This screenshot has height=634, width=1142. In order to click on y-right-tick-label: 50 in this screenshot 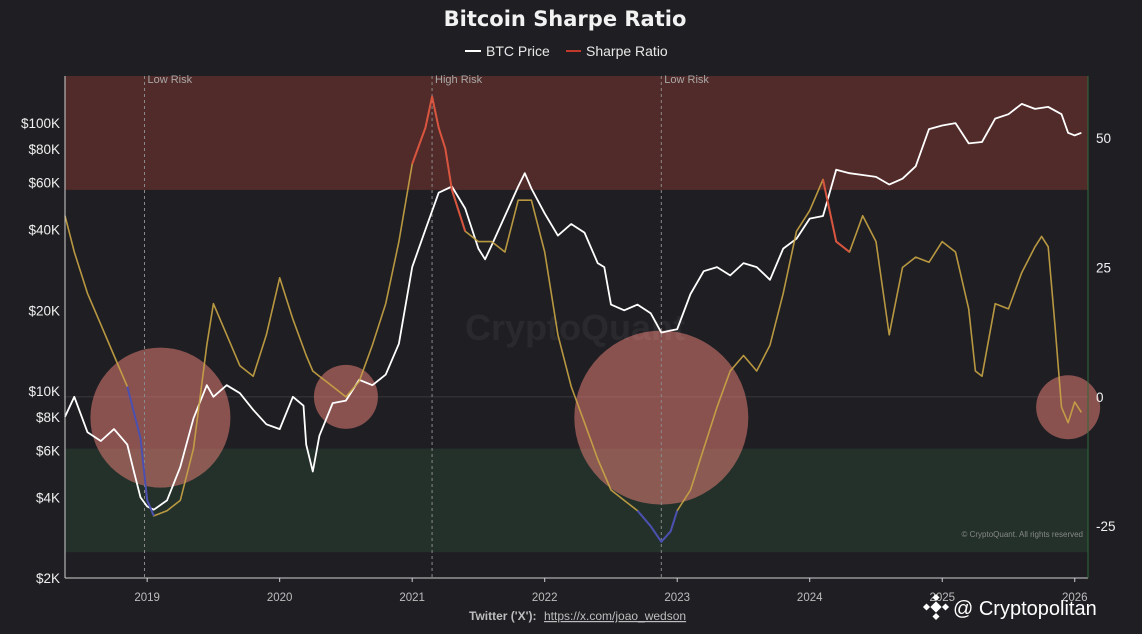, I will do `click(1103, 138)`.